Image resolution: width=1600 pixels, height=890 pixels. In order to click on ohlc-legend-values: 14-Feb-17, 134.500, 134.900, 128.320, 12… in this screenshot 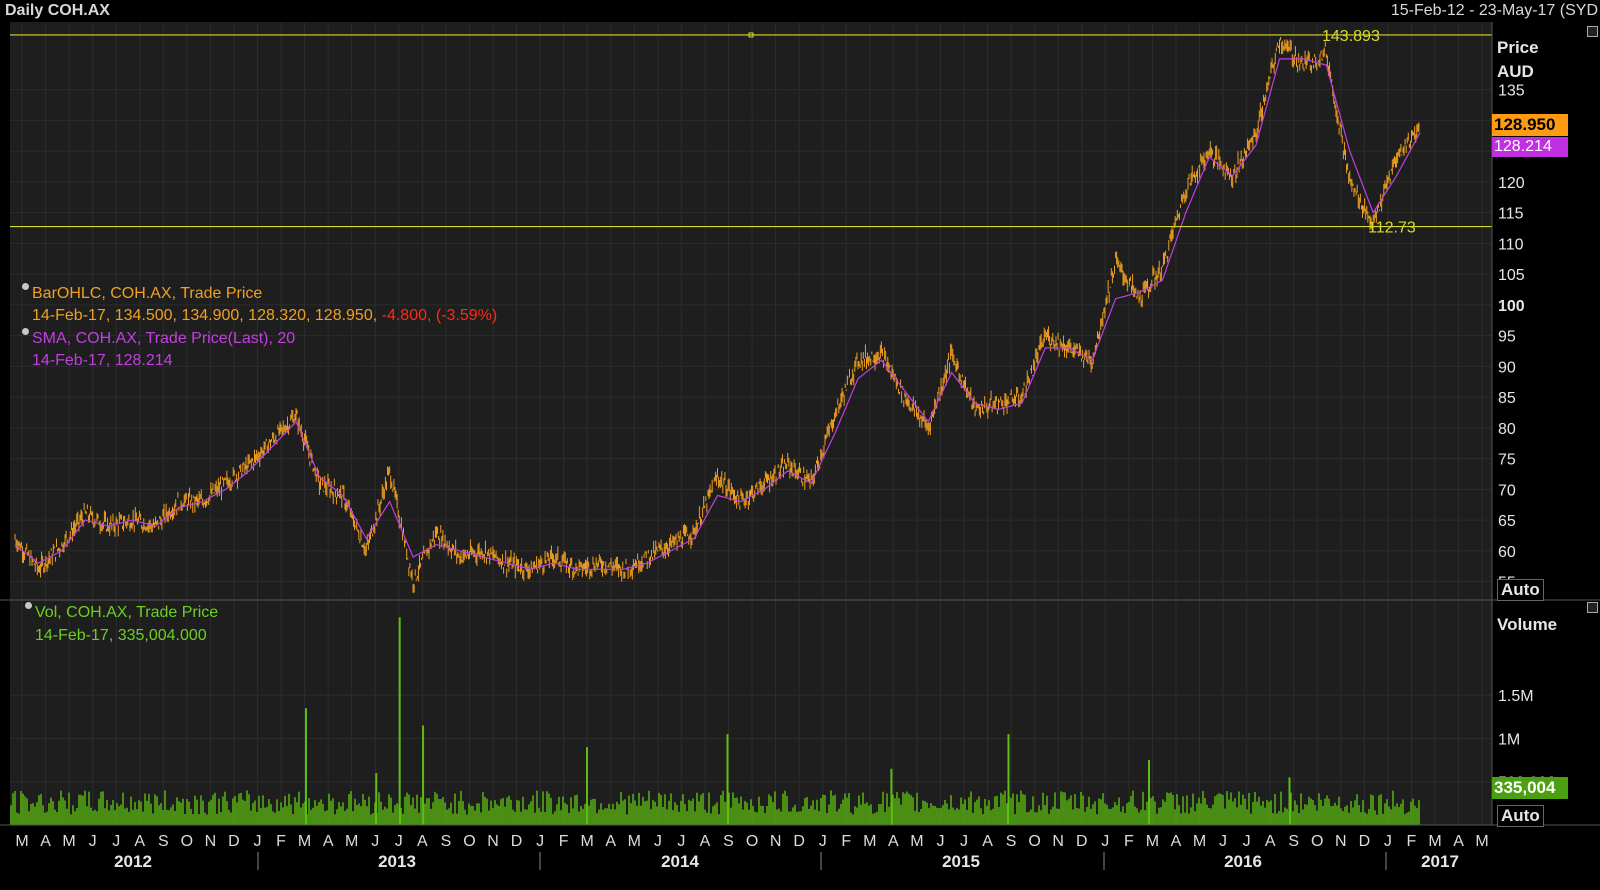, I will do `click(264, 316)`.